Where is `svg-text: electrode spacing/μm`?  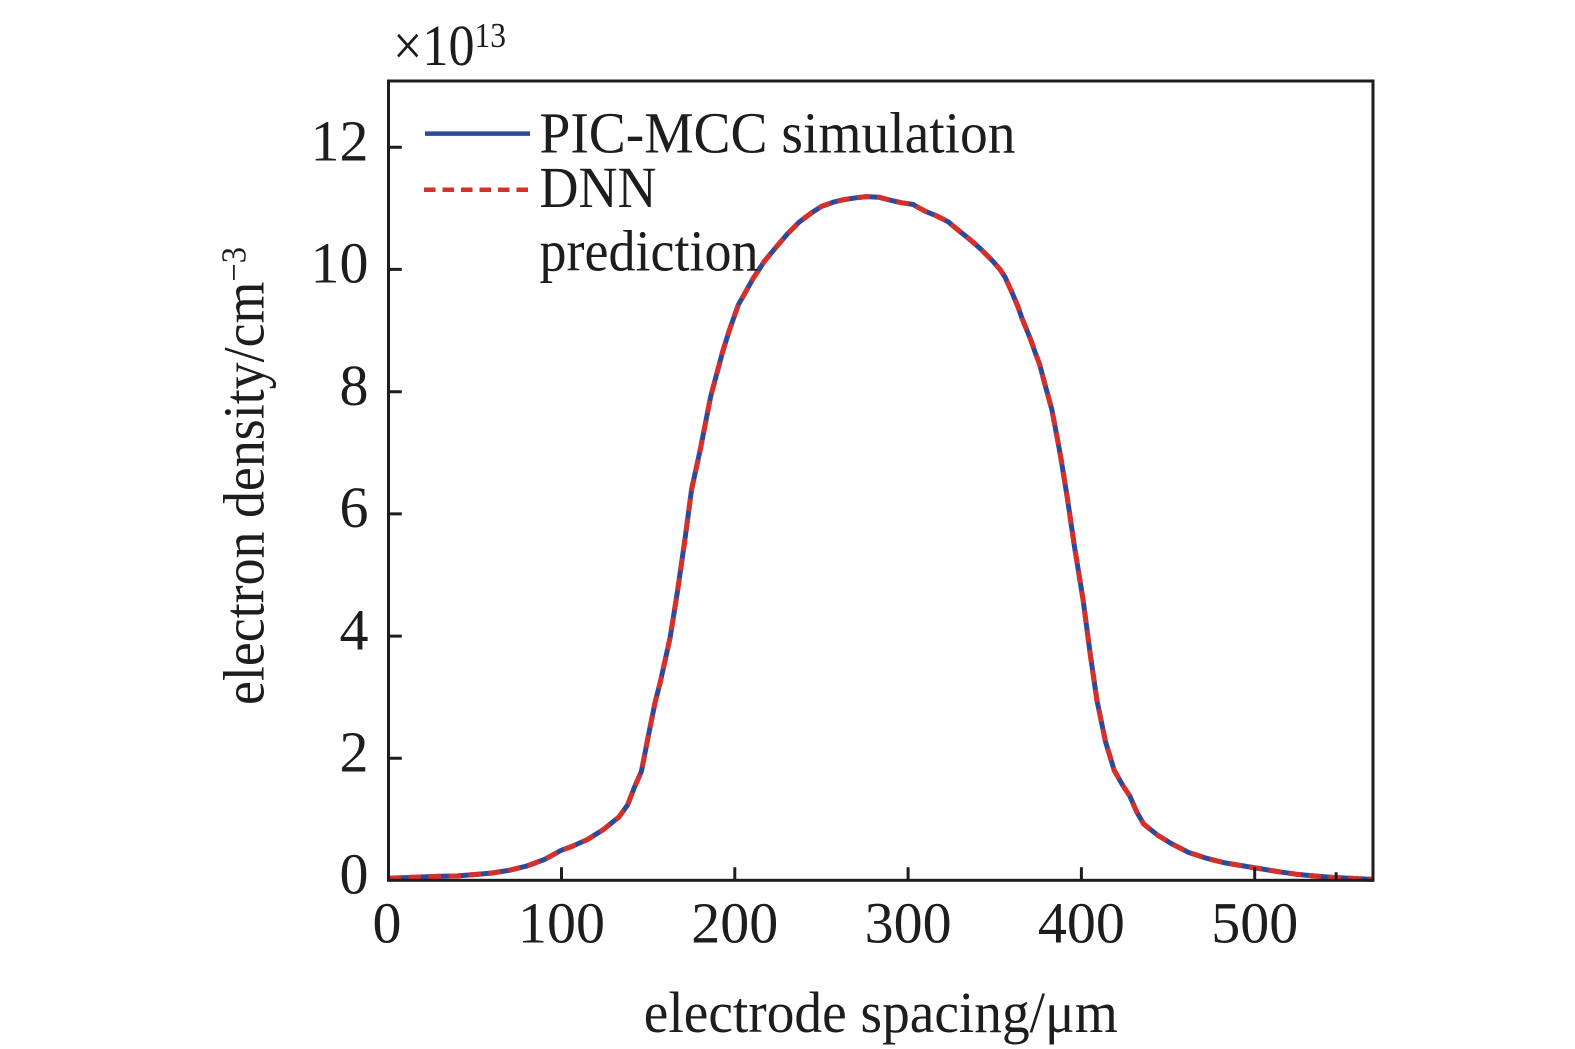 svg-text: electrode spacing/μm is located at coordinates (881, 1012).